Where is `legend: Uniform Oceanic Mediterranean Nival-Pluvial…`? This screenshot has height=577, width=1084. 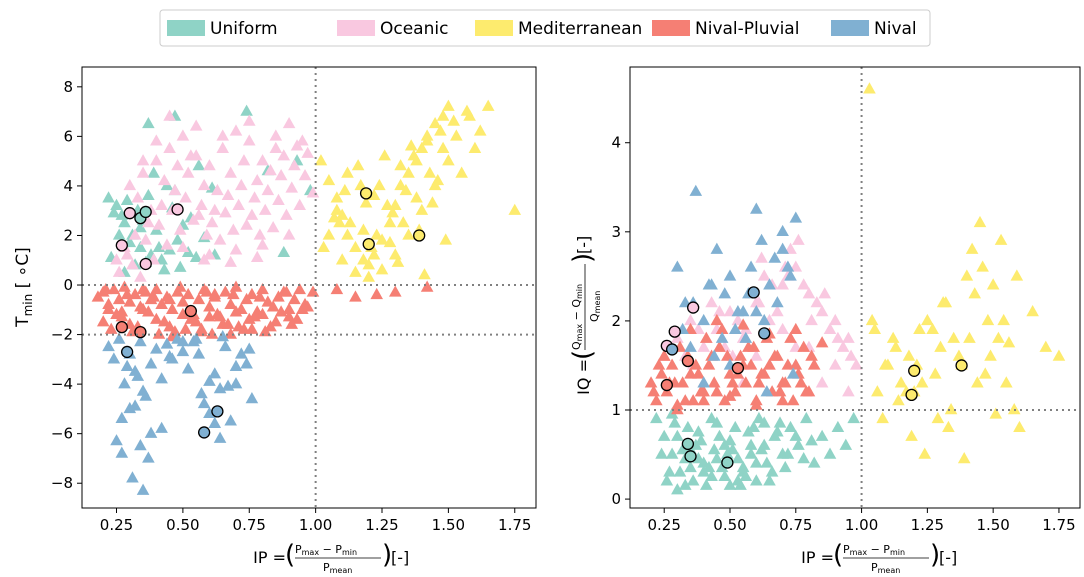
legend: Uniform Oceanic Mediterranean Nival-Pluvial… is located at coordinates (545, 28).